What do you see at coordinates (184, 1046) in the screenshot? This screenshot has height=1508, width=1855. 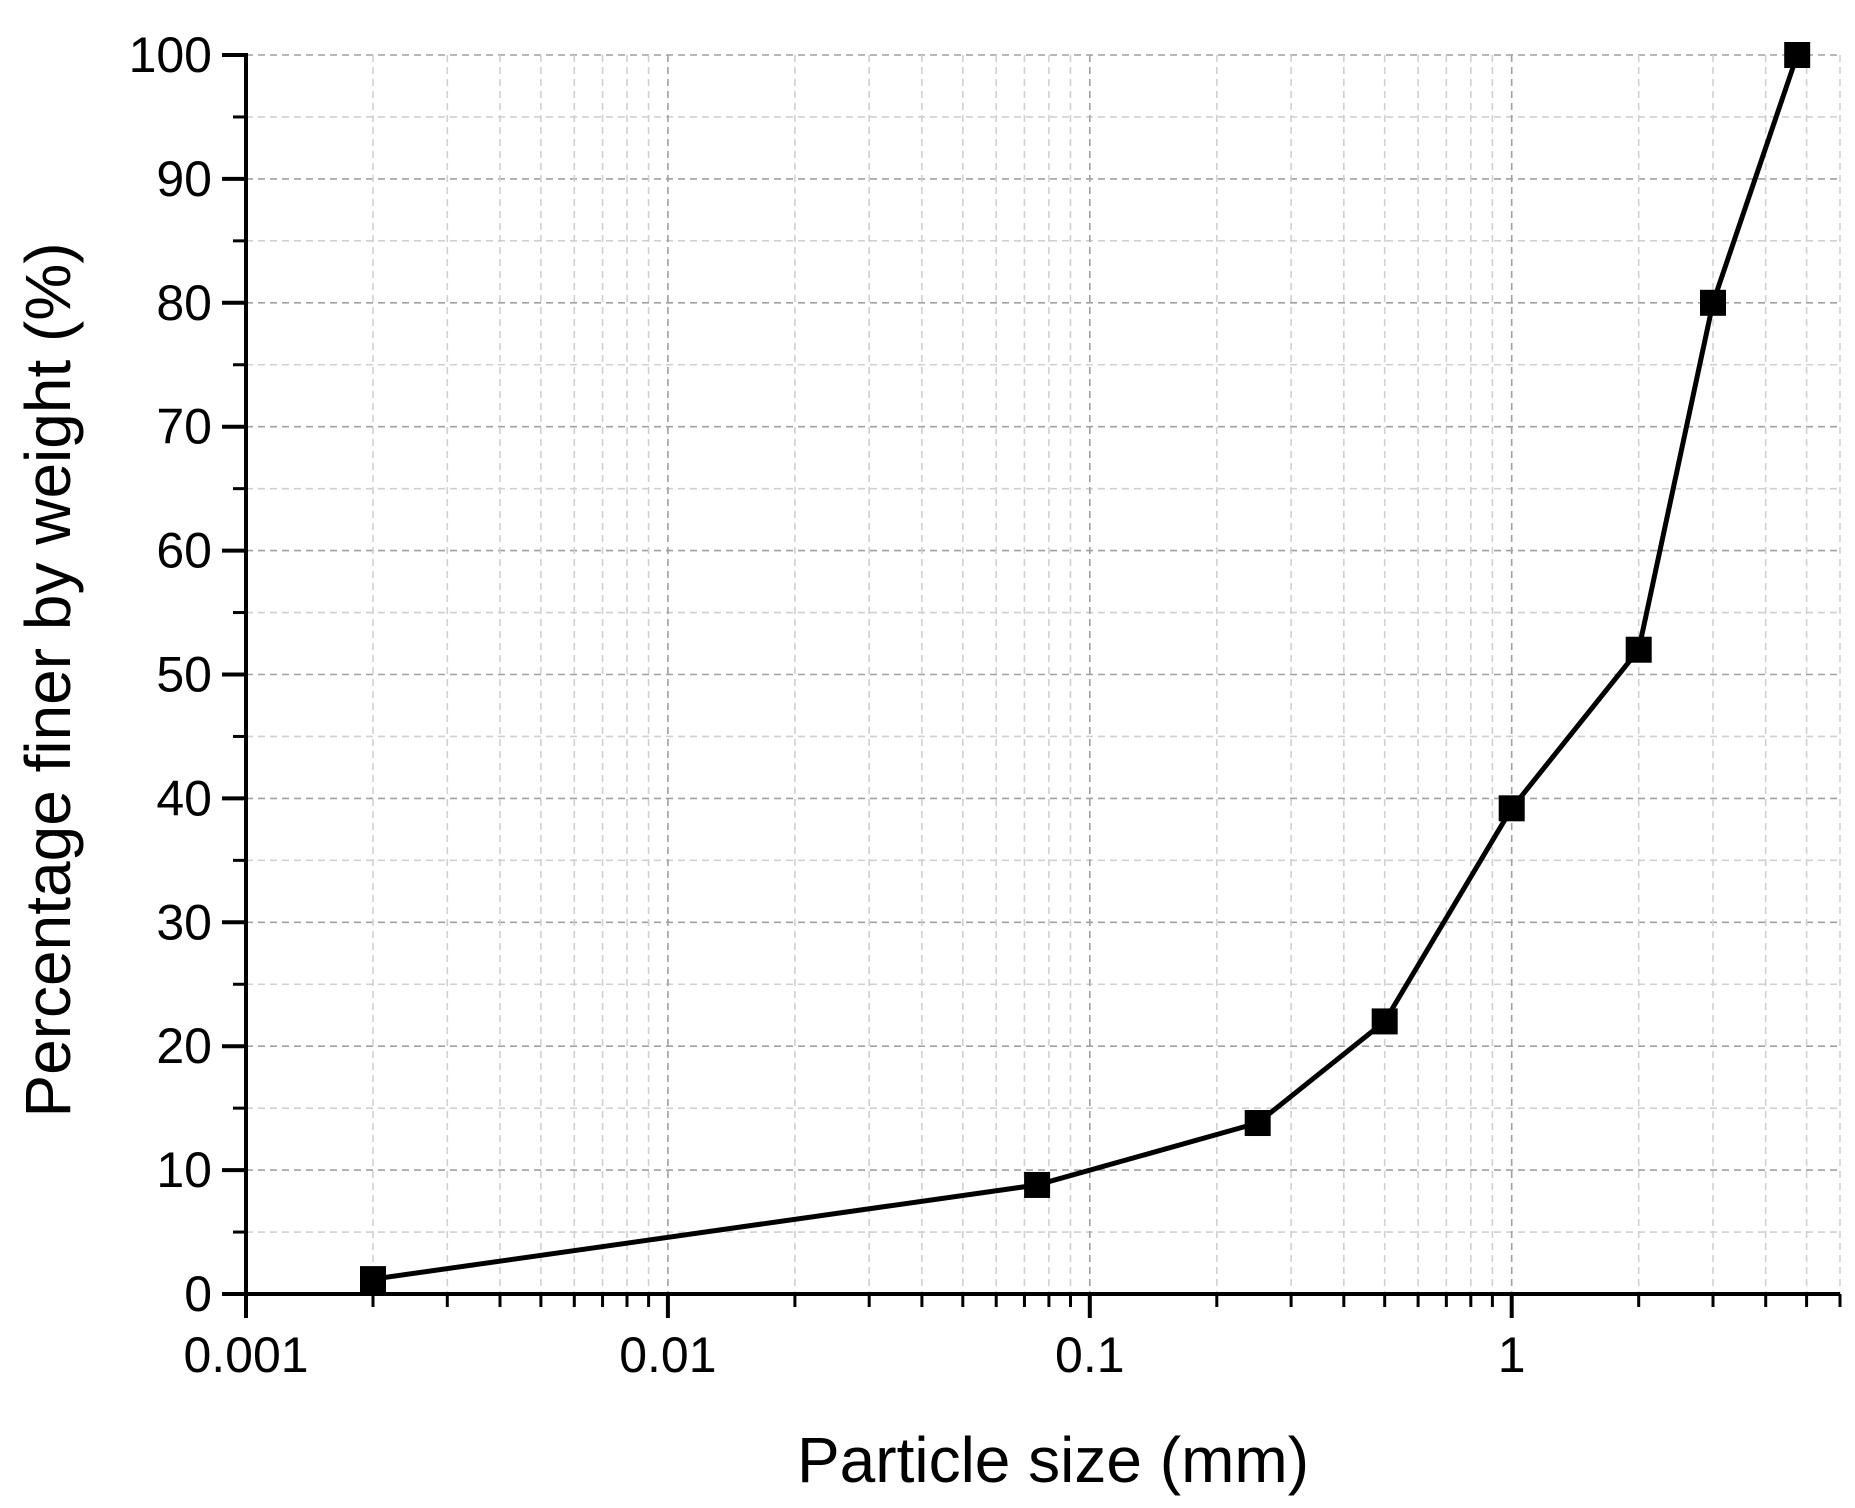 I see `y-tick-label: 20` at bounding box center [184, 1046].